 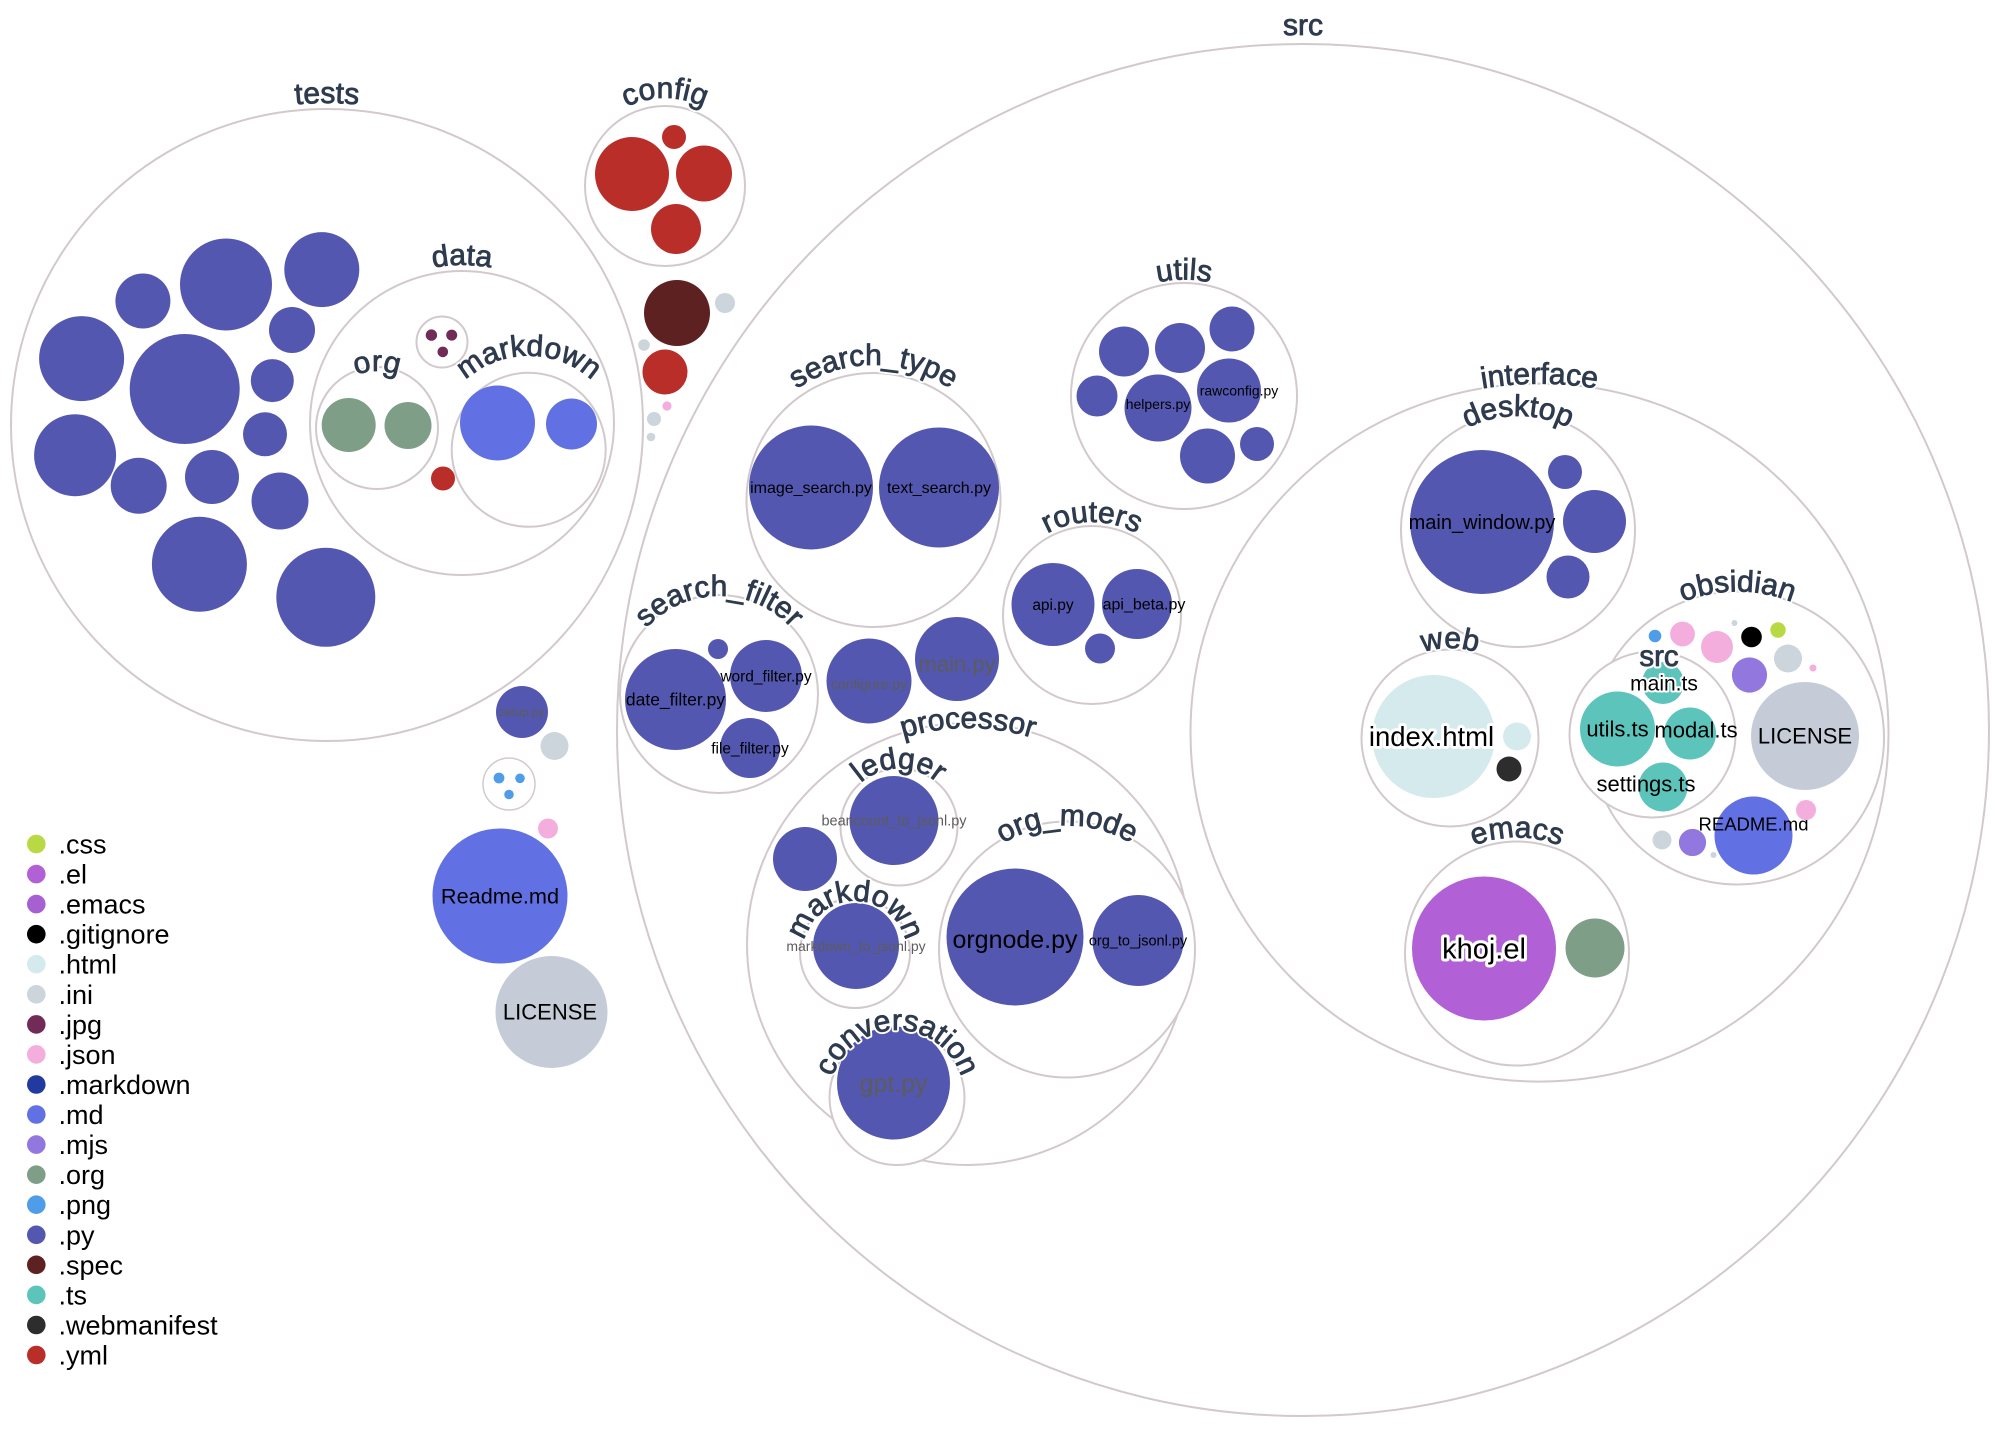 I want to click on svg-text: helpers.py, so click(x=1158, y=404).